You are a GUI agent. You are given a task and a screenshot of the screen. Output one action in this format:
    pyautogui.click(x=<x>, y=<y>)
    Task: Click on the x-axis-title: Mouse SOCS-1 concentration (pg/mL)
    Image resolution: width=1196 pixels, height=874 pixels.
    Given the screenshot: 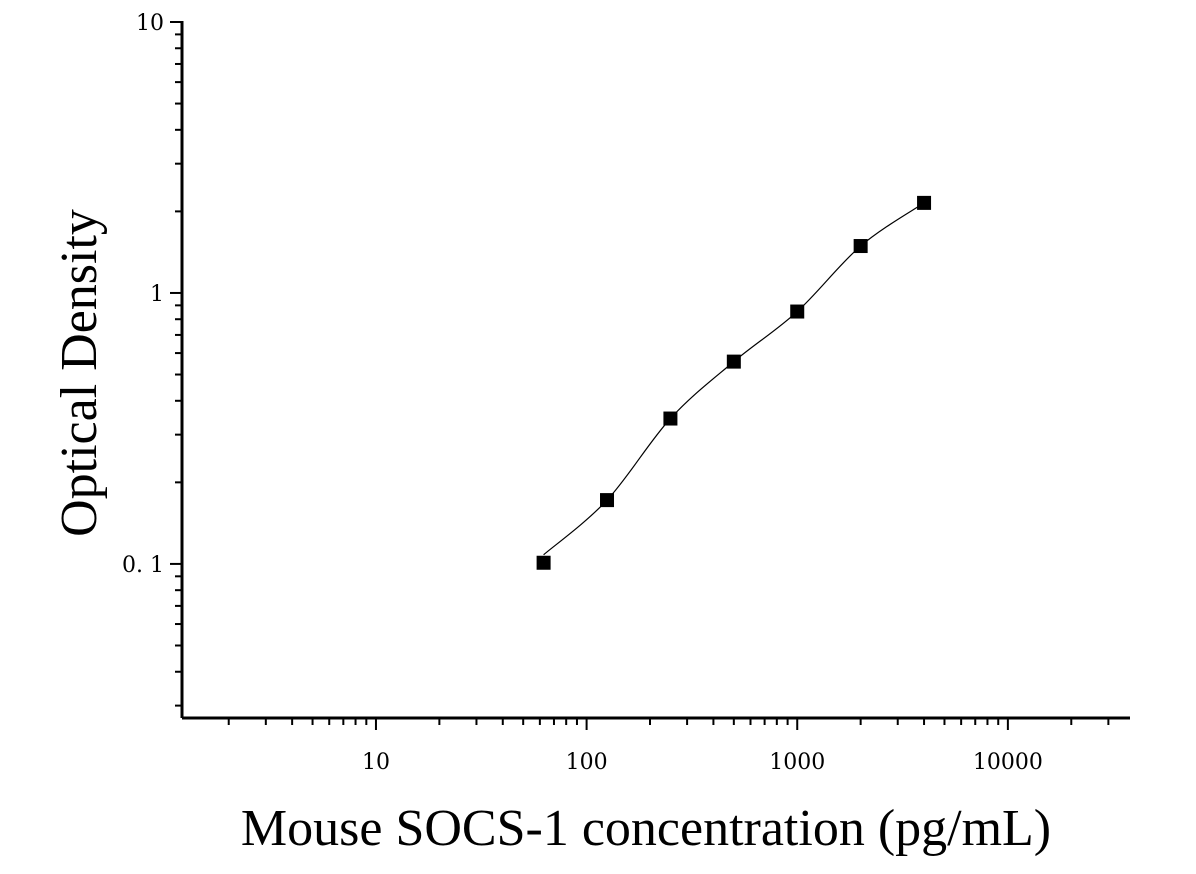 What is the action you would take?
    pyautogui.click(x=646, y=828)
    